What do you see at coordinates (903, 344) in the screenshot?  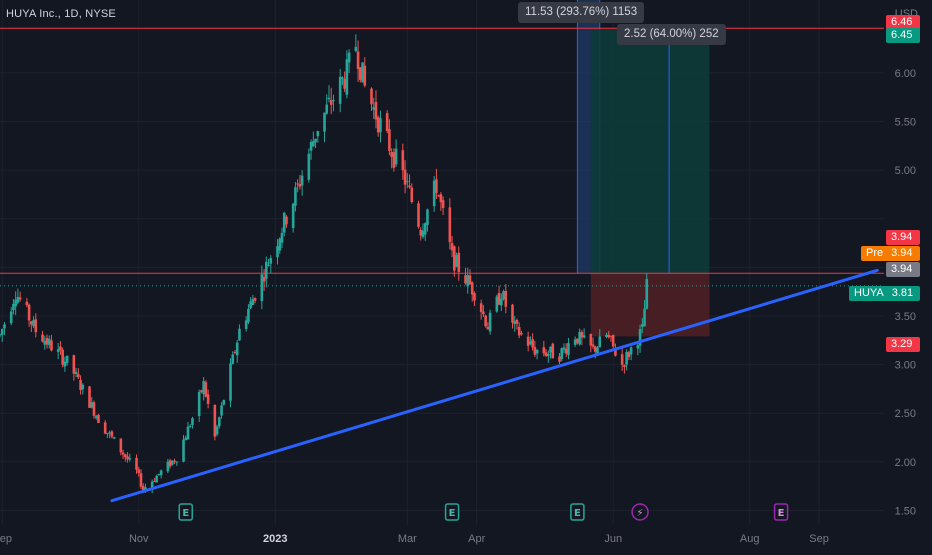 I see `price-tag-stop: 3.29` at bounding box center [903, 344].